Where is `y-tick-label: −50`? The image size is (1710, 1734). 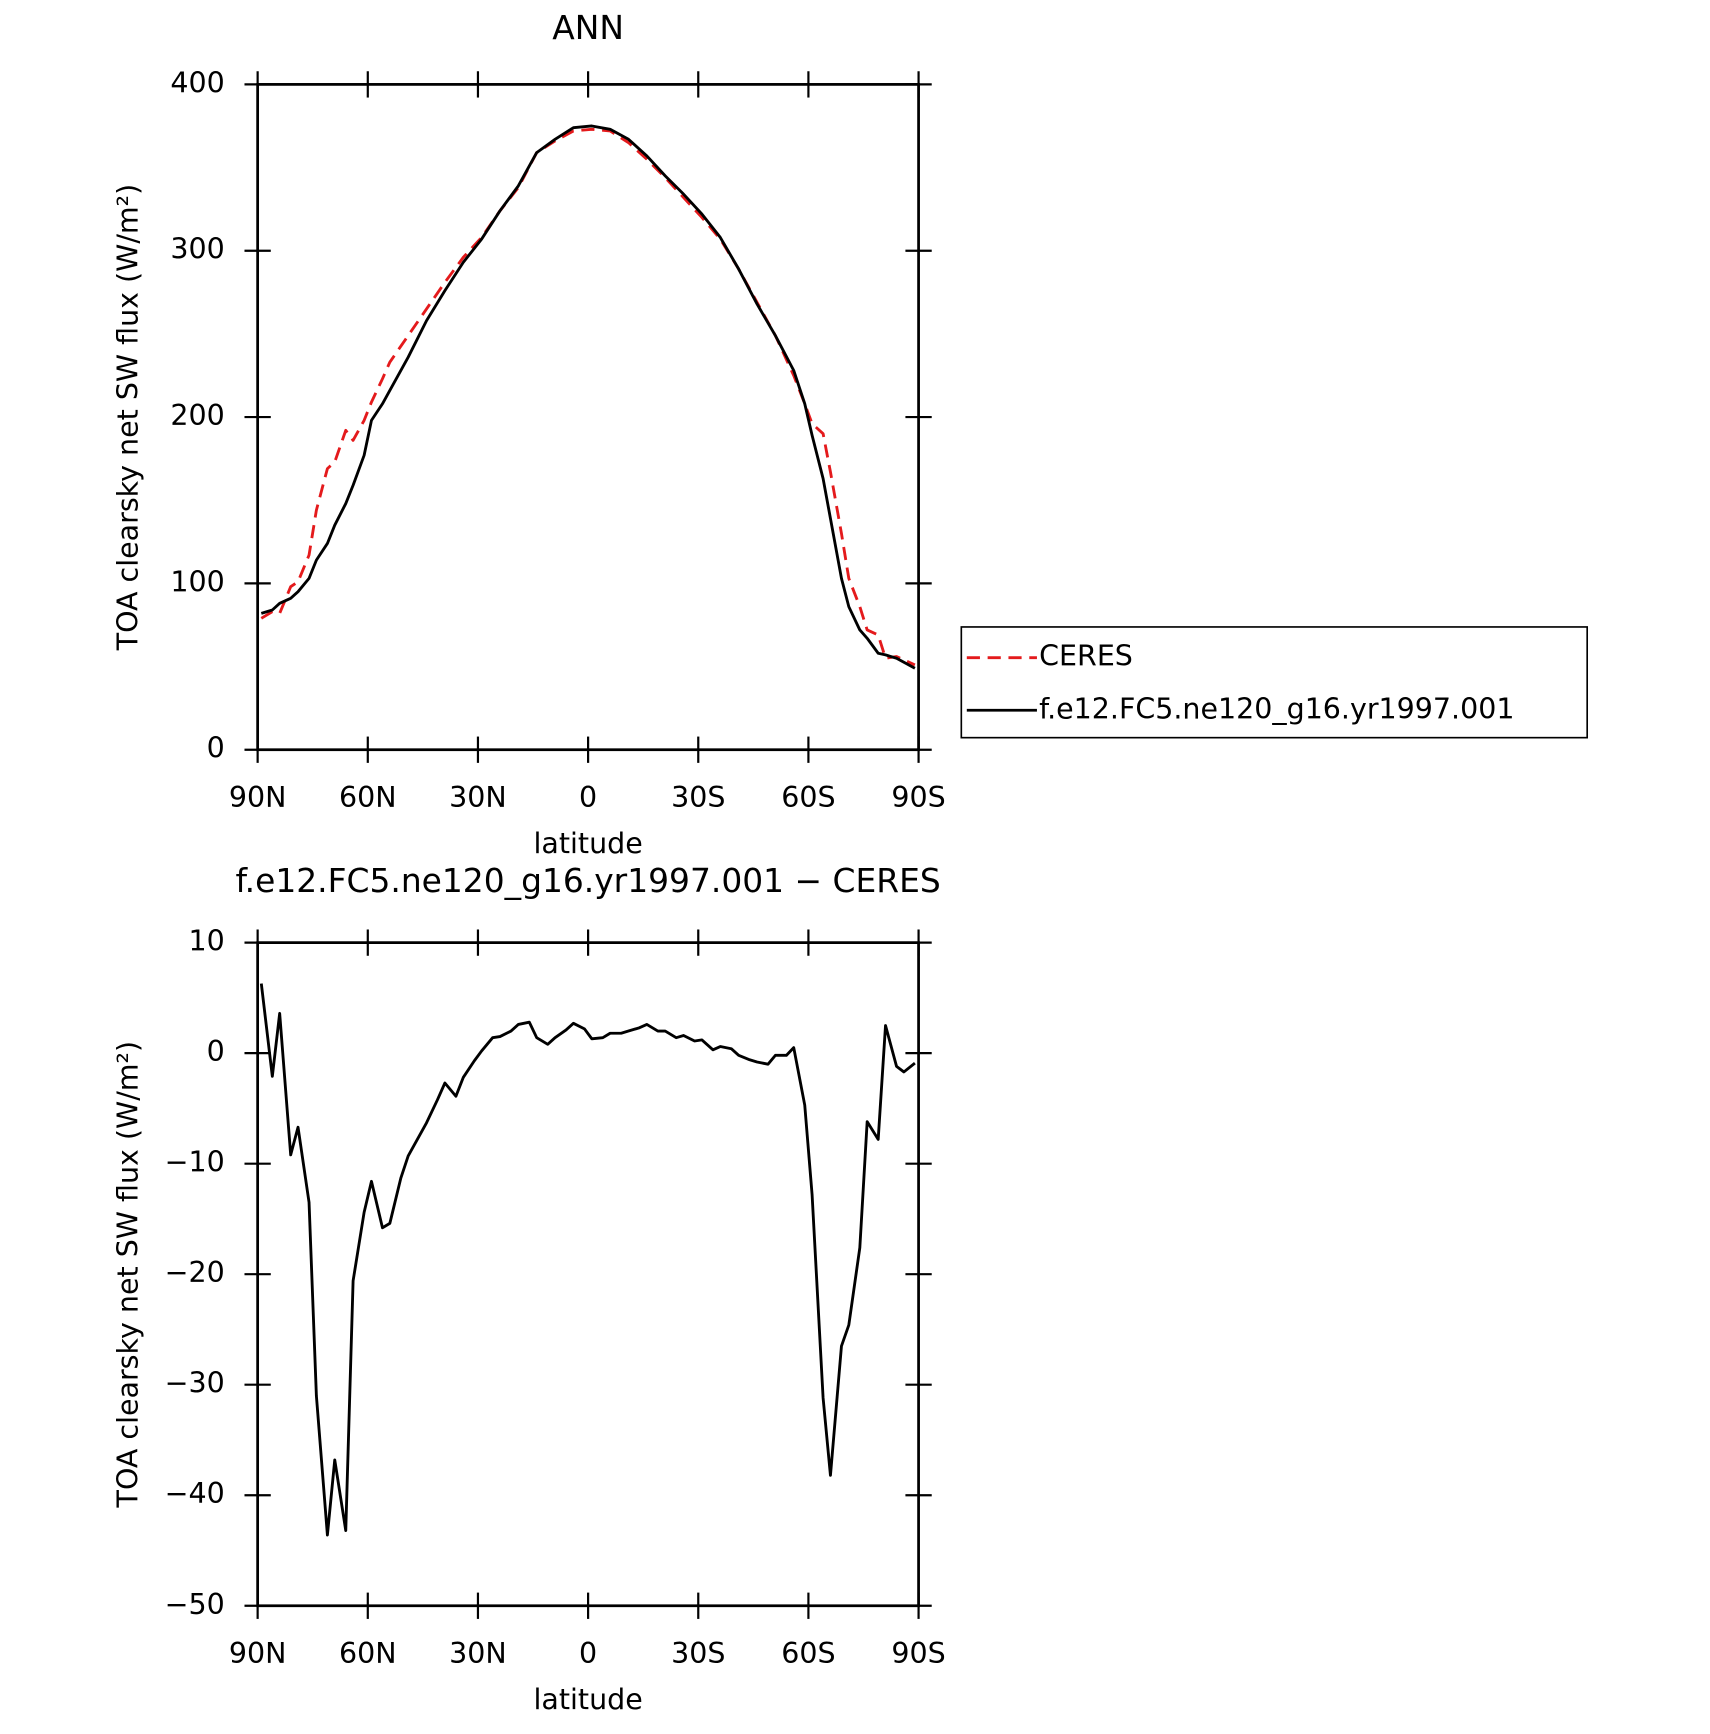
y-tick-label: −50 is located at coordinates (195, 1604).